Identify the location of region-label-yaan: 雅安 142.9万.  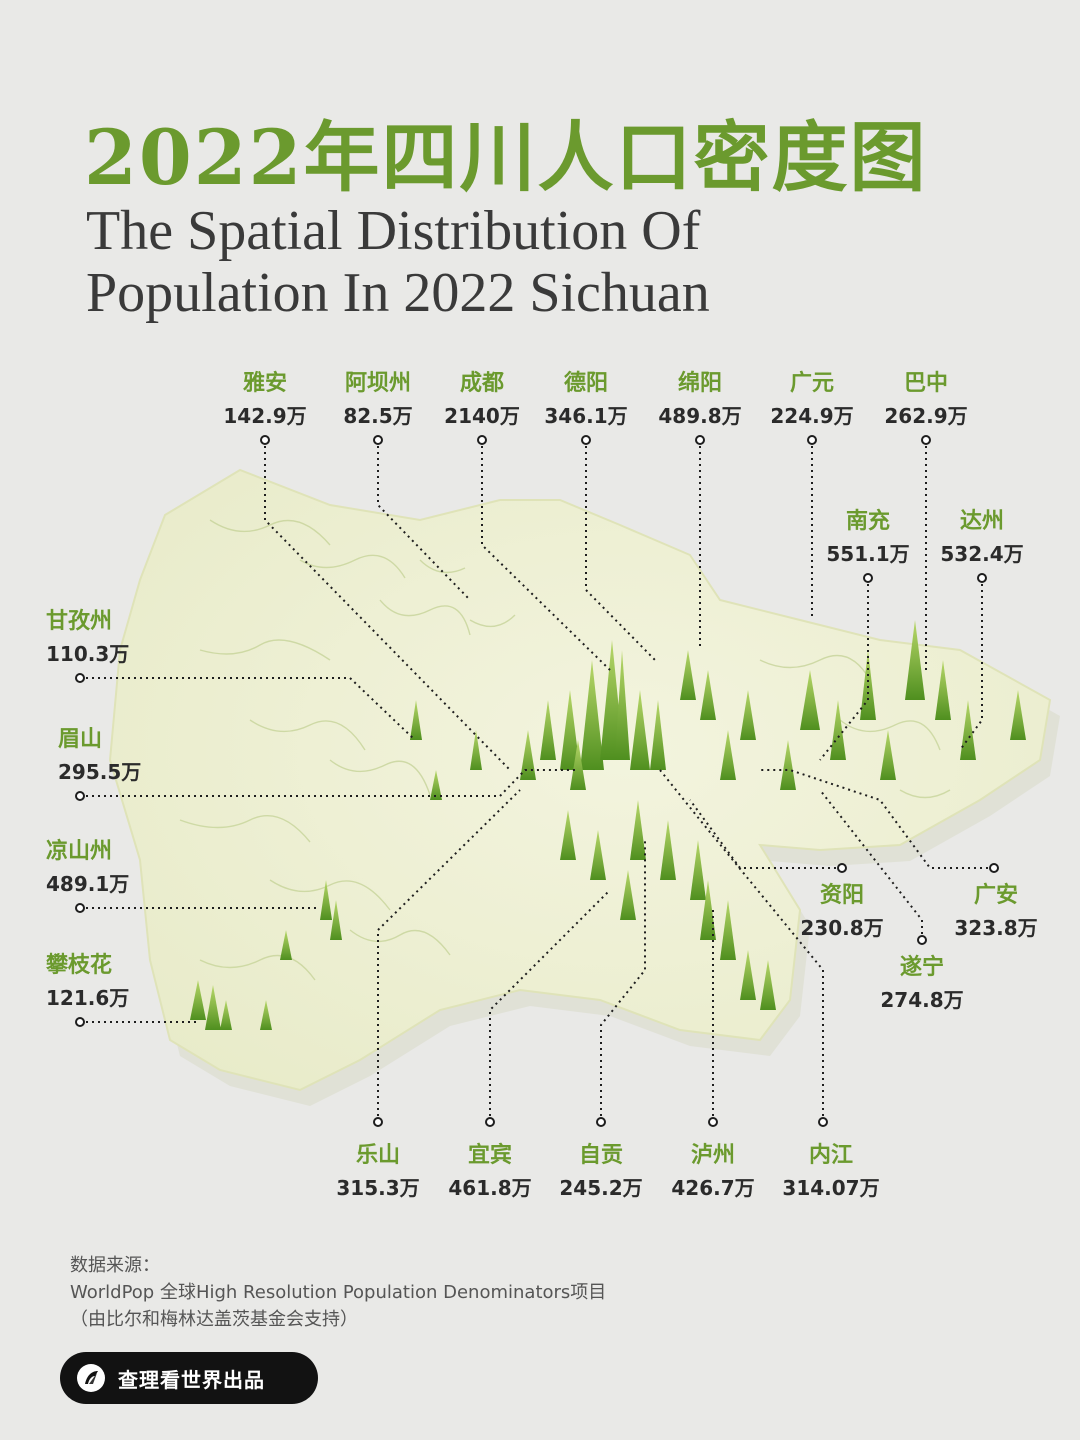
(265, 400).